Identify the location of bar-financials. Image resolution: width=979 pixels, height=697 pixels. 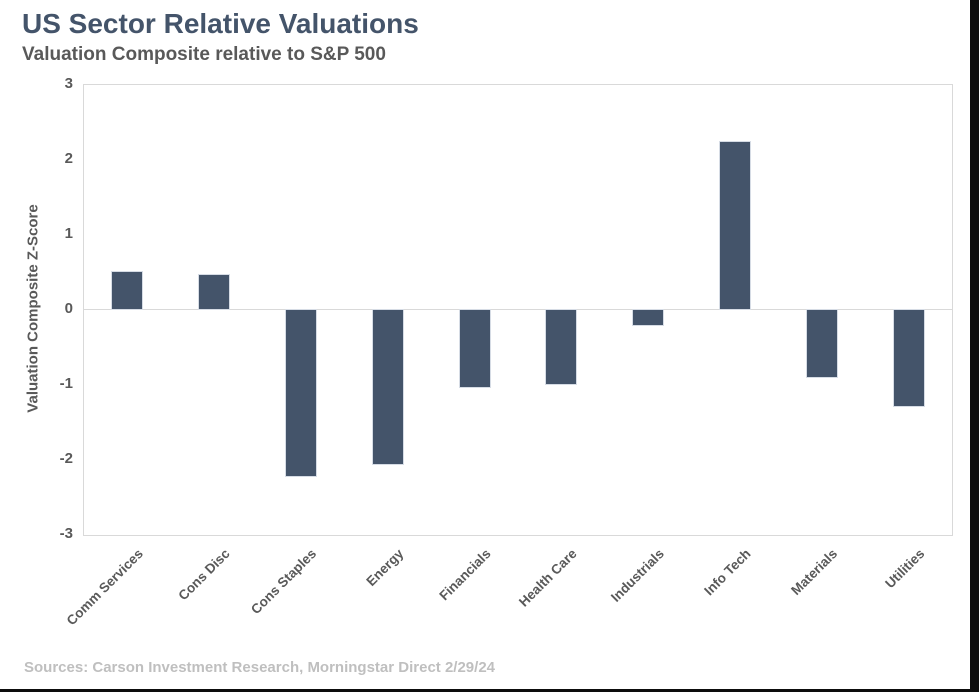
(474, 348).